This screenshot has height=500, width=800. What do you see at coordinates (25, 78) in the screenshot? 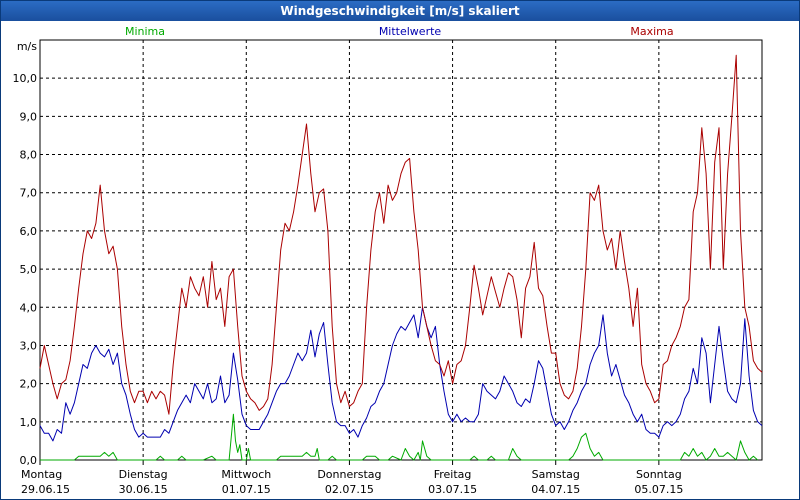
I see `y-tick-label: 10,0` at bounding box center [25, 78].